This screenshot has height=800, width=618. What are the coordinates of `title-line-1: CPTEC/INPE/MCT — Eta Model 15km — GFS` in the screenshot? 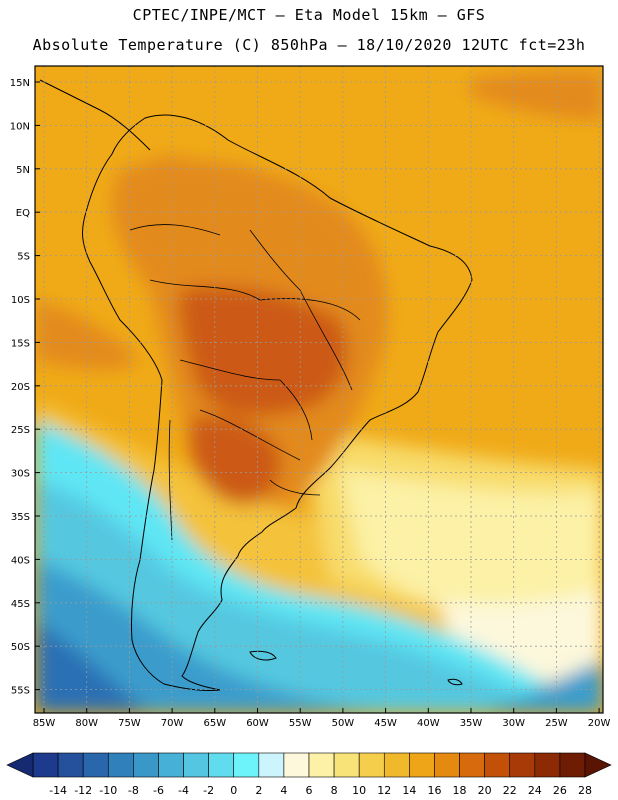 It's located at (309, 15).